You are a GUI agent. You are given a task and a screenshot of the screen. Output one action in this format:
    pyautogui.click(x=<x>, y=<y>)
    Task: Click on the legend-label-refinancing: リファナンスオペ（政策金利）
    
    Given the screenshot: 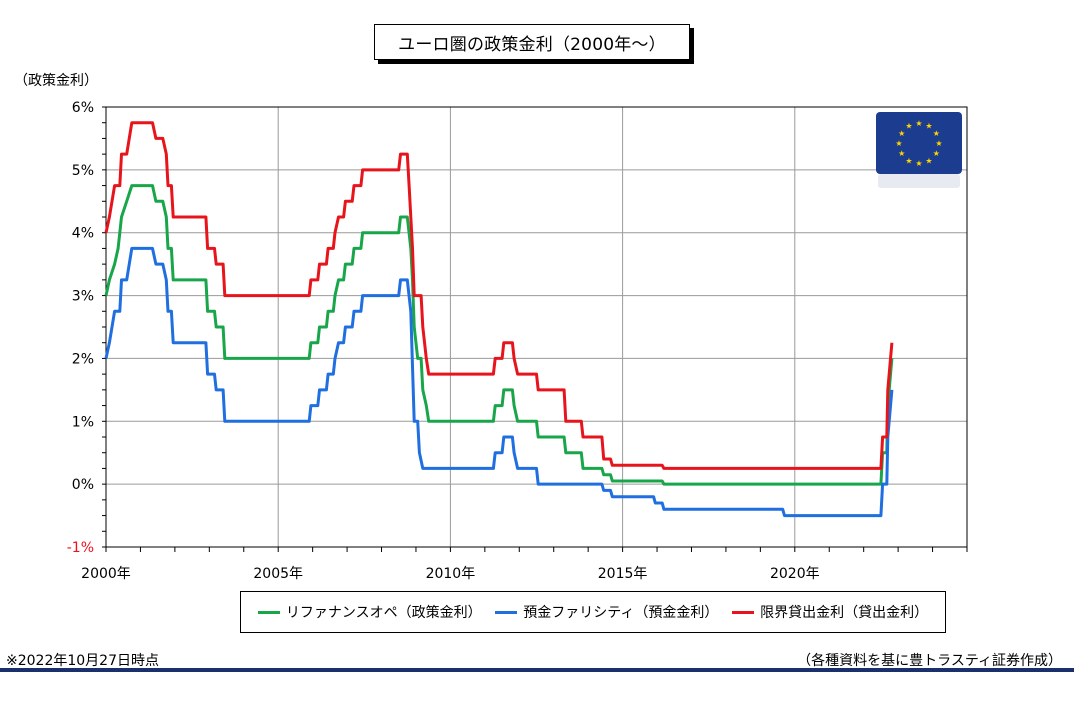 What is the action you would take?
    pyautogui.click(x=383, y=613)
    